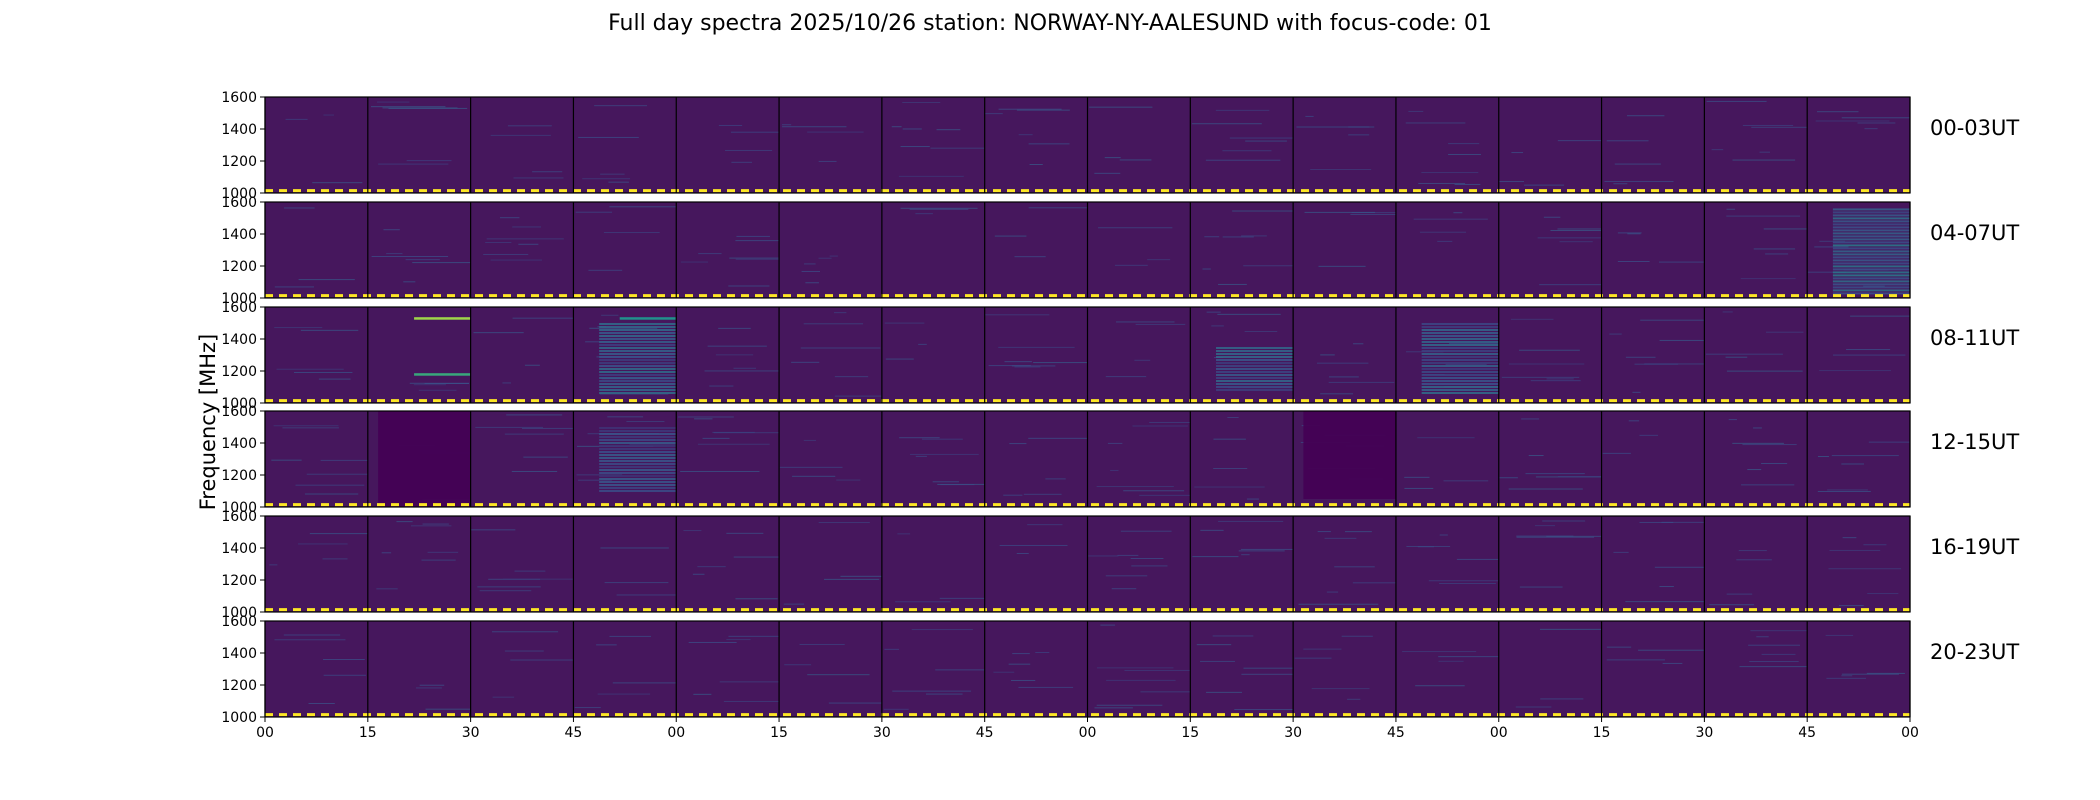 The height and width of the screenshot is (800, 2100). I want to click on y-tick-label: 1600, so click(239, 203).